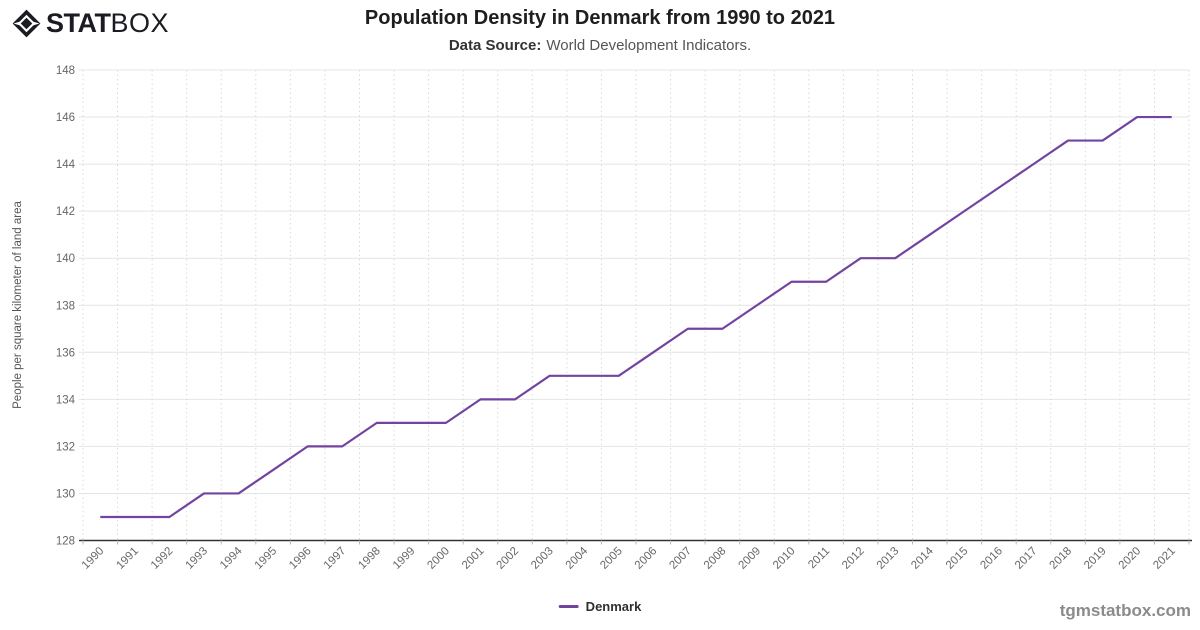 The image size is (1200, 630). What do you see at coordinates (611, 558) in the screenshot?
I see `x-tick-label: 2005` at bounding box center [611, 558].